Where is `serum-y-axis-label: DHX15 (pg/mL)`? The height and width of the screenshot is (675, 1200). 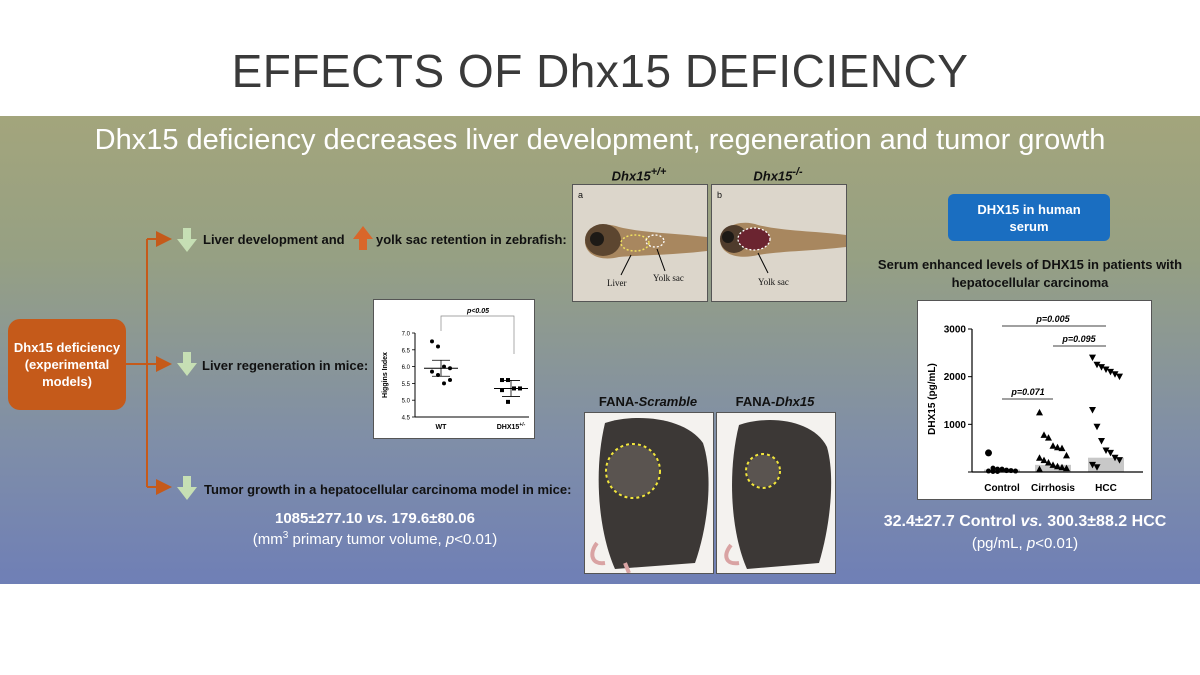 serum-y-axis-label: DHX15 (pg/mL) is located at coordinates (932, 399).